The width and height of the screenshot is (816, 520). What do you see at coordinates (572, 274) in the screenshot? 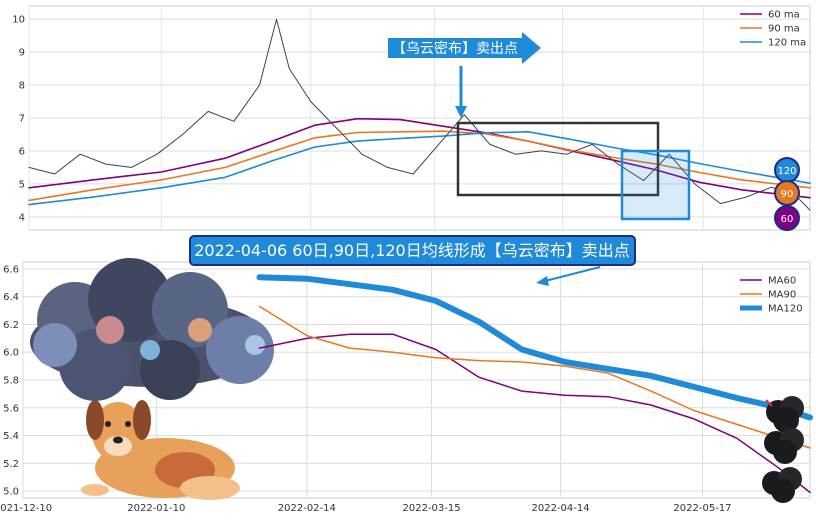
I see `middle-arrow-shaft` at bounding box center [572, 274].